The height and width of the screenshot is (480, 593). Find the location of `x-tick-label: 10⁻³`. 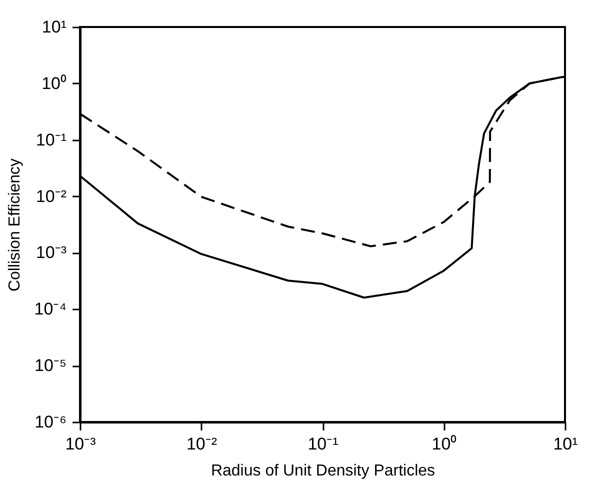

x-tick-label: 10⁻³ is located at coordinates (80, 444).